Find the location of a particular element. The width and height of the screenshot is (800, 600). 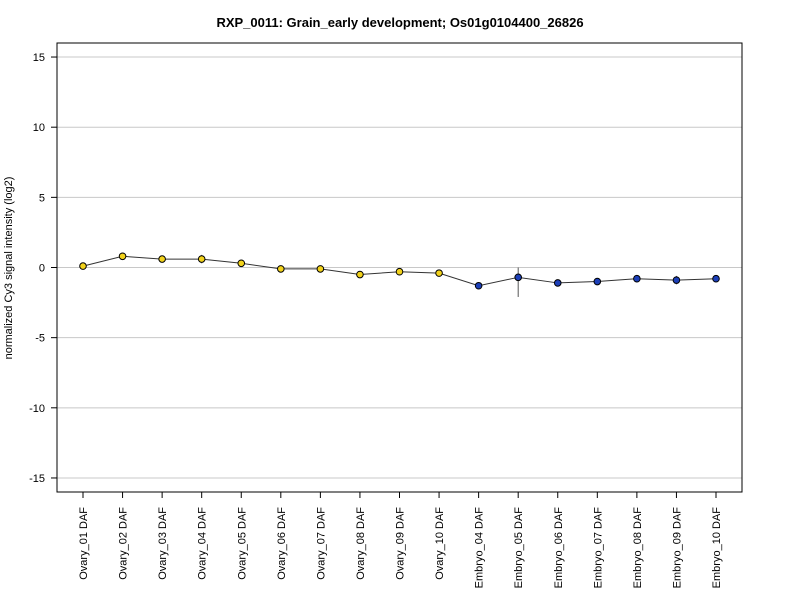

y-tick-label: 0 is located at coordinates (42, 269).